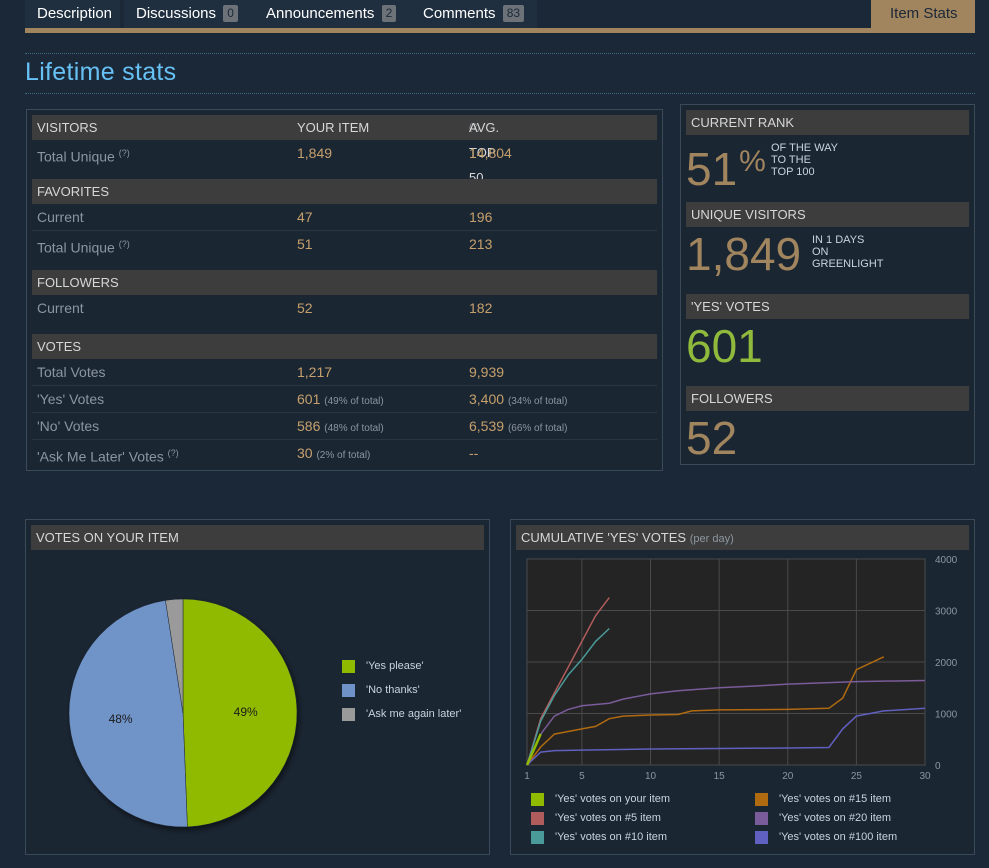 This screenshot has height=868, width=989. Describe the element at coordinates (395, 666) in the screenshot. I see `legend-label: 'Yes please'` at that location.